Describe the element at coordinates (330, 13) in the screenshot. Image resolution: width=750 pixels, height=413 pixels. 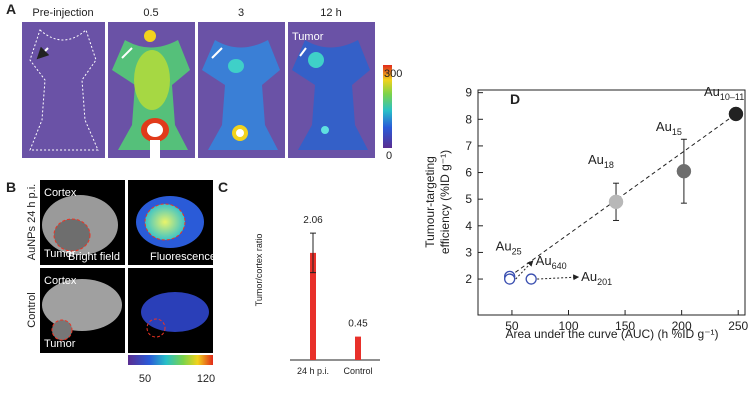
I see `time-label: 12 h` at that location.